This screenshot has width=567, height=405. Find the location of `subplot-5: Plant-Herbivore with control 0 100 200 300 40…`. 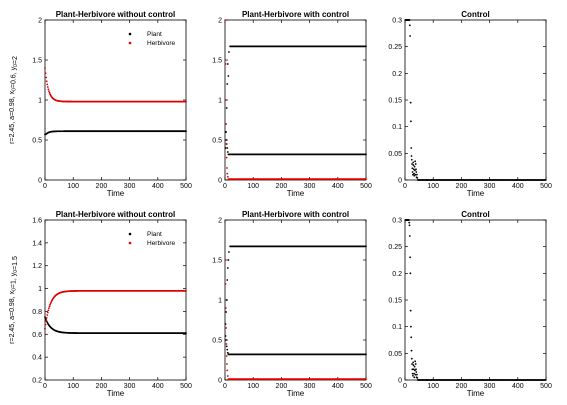

subplot-5: Plant-Herbivore with control 0 100 200 300 40… is located at coordinates (292, 304).